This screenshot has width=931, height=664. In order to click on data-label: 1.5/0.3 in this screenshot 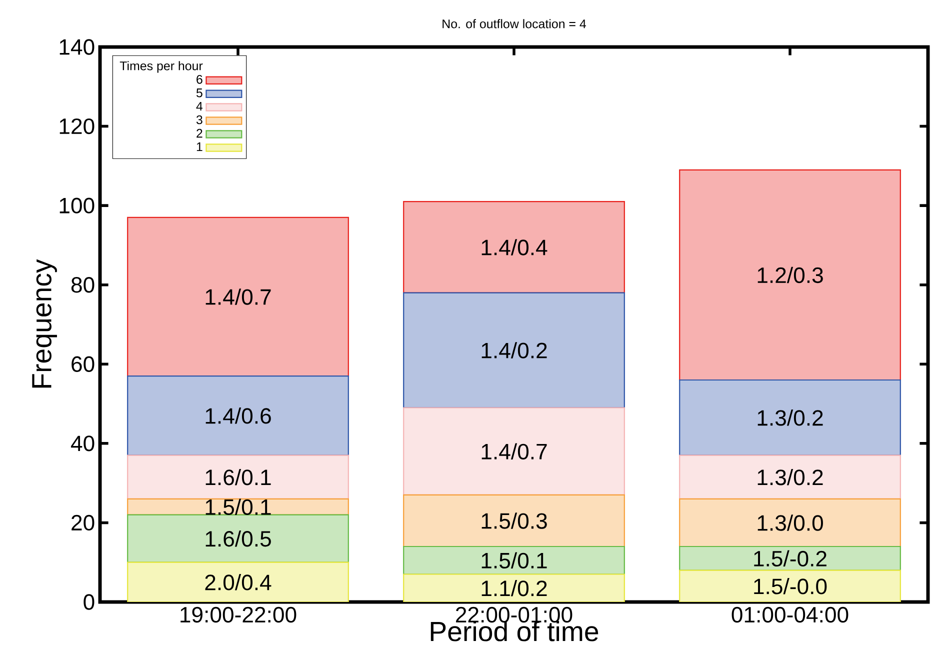, I will do `click(514, 520)`.